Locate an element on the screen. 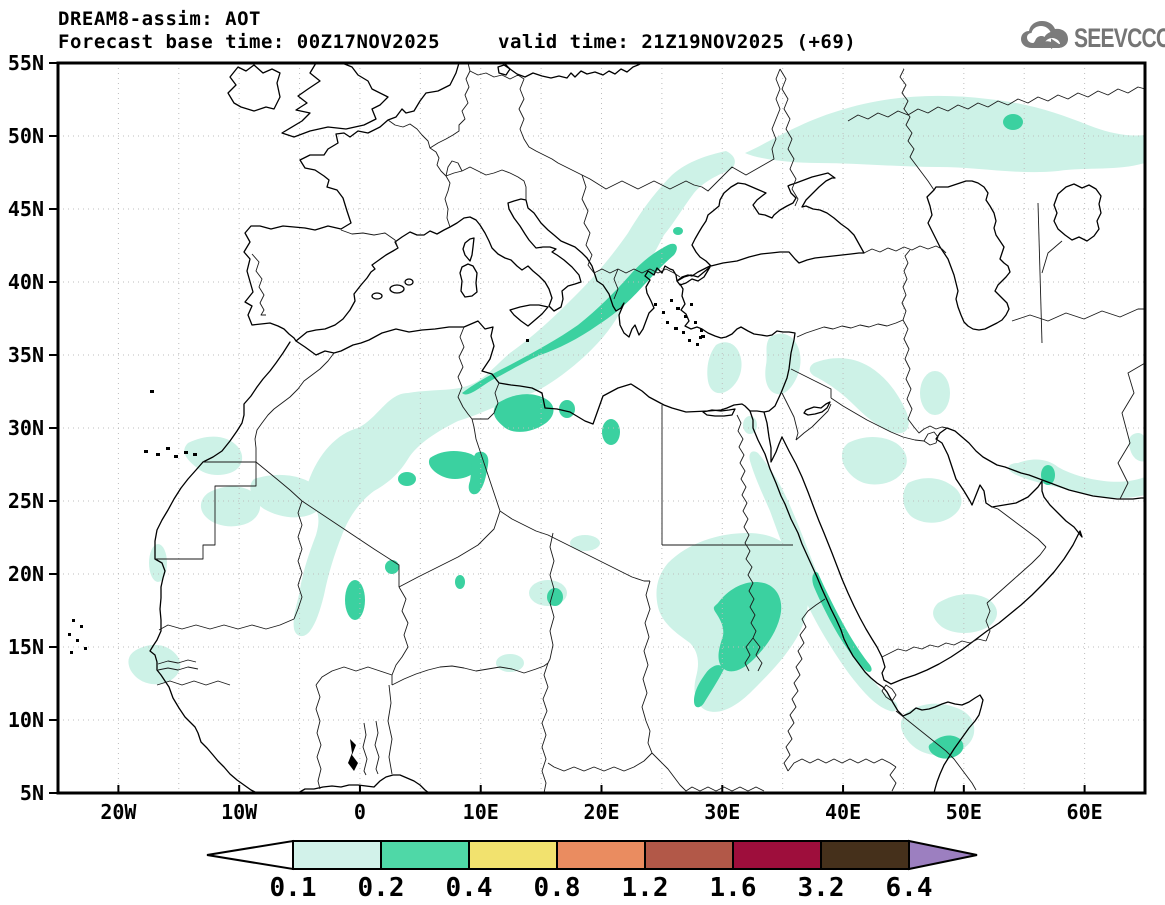 This screenshot has height=905, width=1165. colorbar-left-arrow is located at coordinates (250, 855).